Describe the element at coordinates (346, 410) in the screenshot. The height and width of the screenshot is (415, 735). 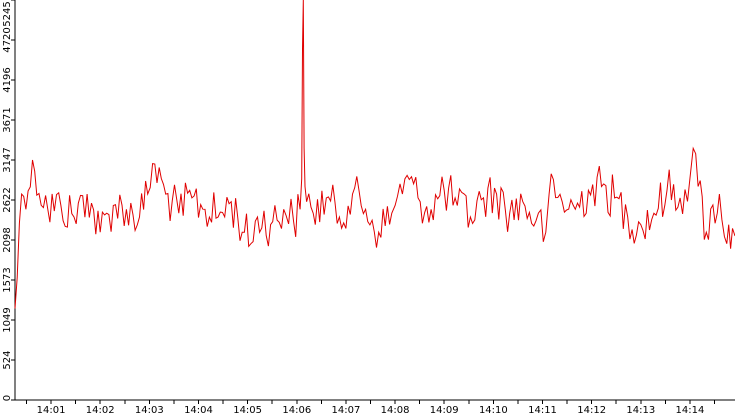
I see `x-tick-label: 14:07` at that location.